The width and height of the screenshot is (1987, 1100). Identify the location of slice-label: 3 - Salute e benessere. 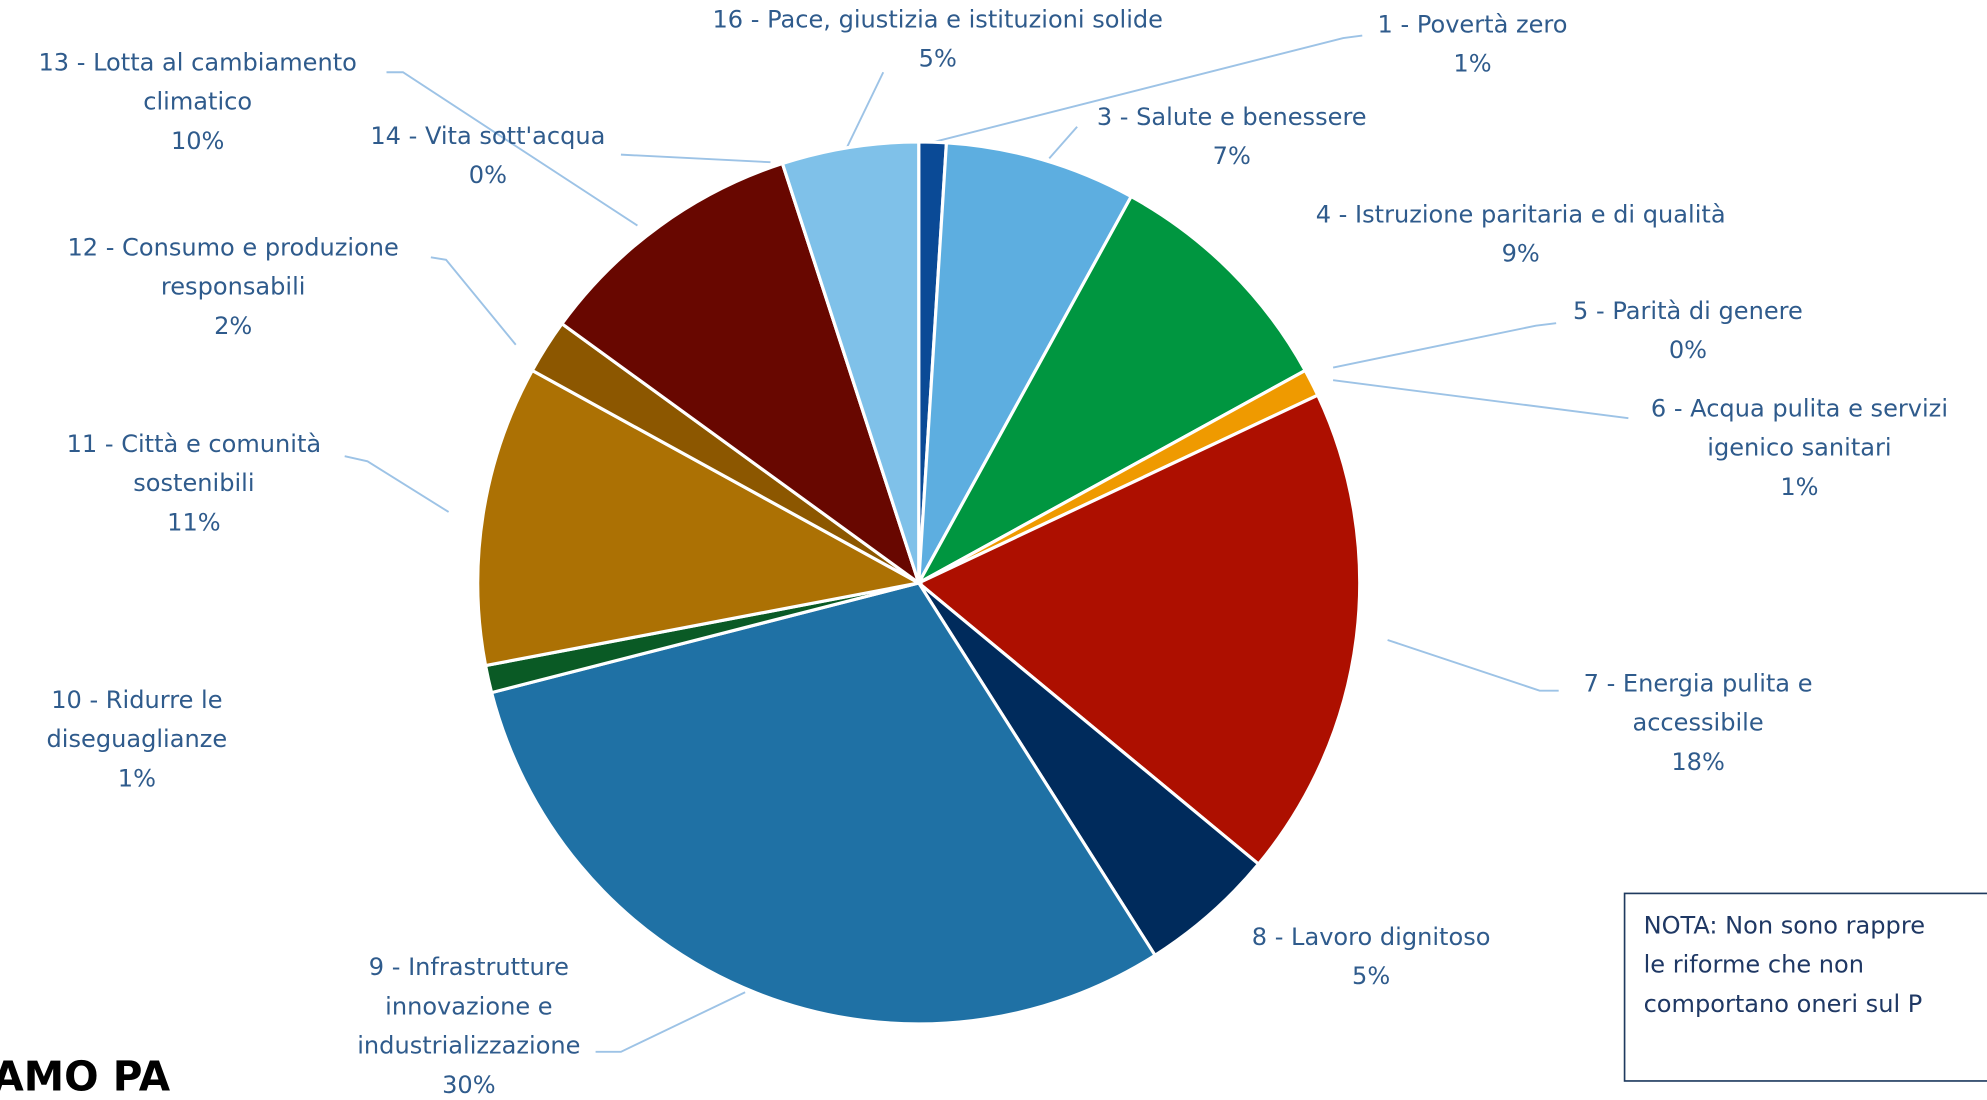
(1232, 117).